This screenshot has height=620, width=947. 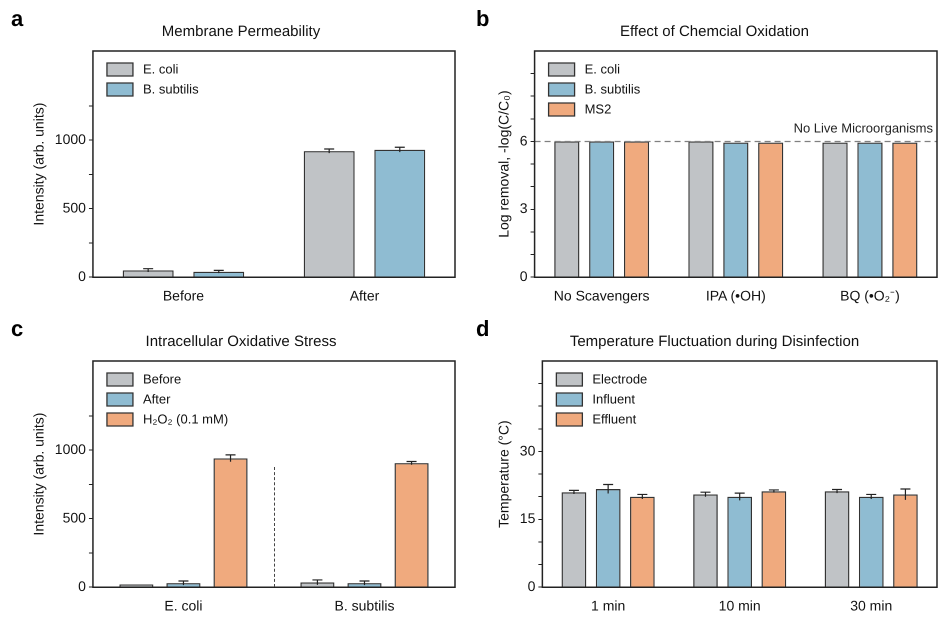 What do you see at coordinates (528, 518) in the screenshot?
I see `y-tick-label: 15` at bounding box center [528, 518].